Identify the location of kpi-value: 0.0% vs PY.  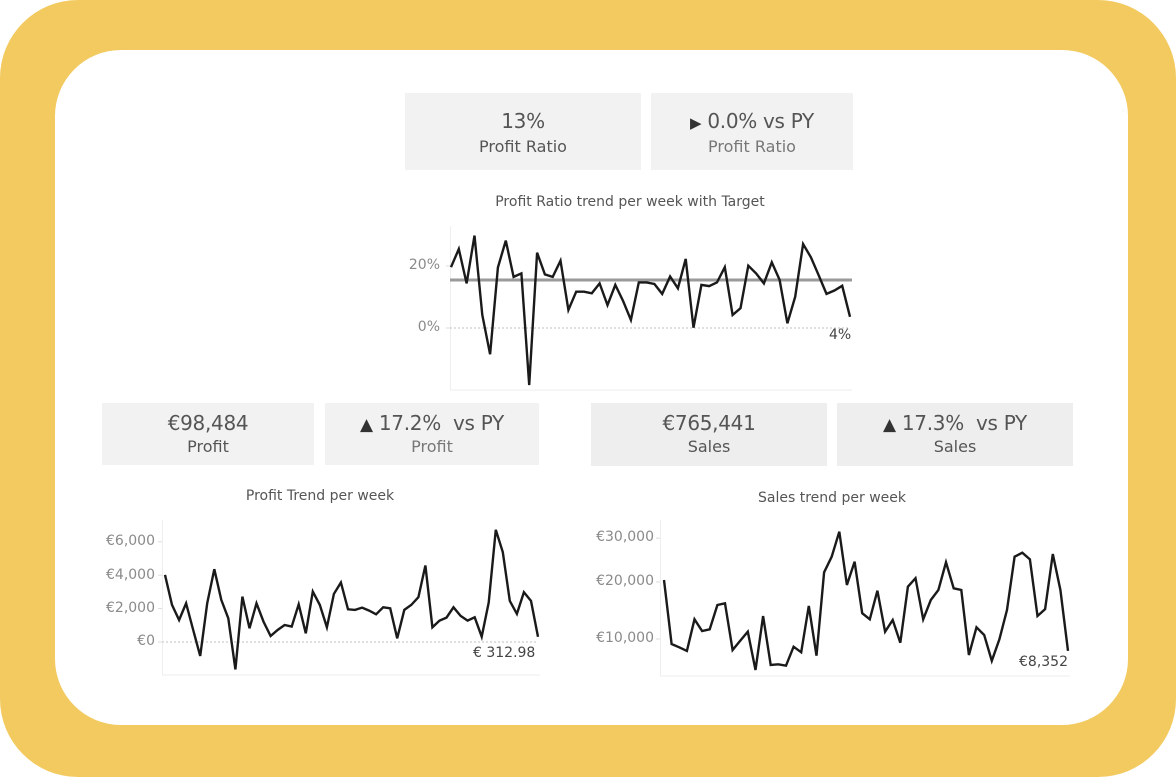
(760, 121).